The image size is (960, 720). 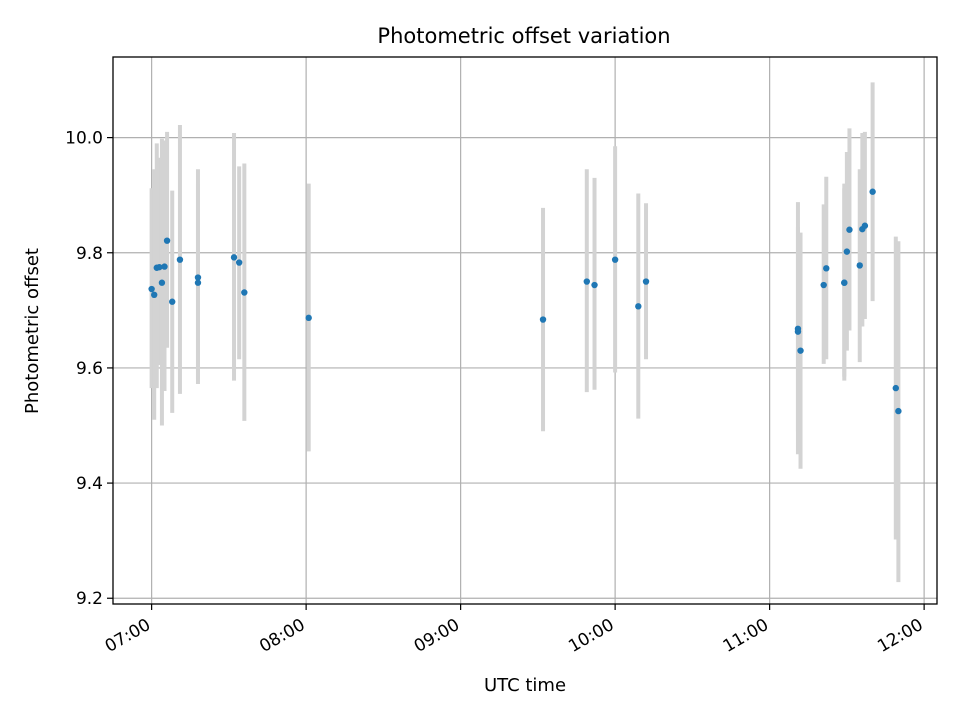 What do you see at coordinates (32, 331) in the screenshot?
I see `y-axis-label: Photometric offset` at bounding box center [32, 331].